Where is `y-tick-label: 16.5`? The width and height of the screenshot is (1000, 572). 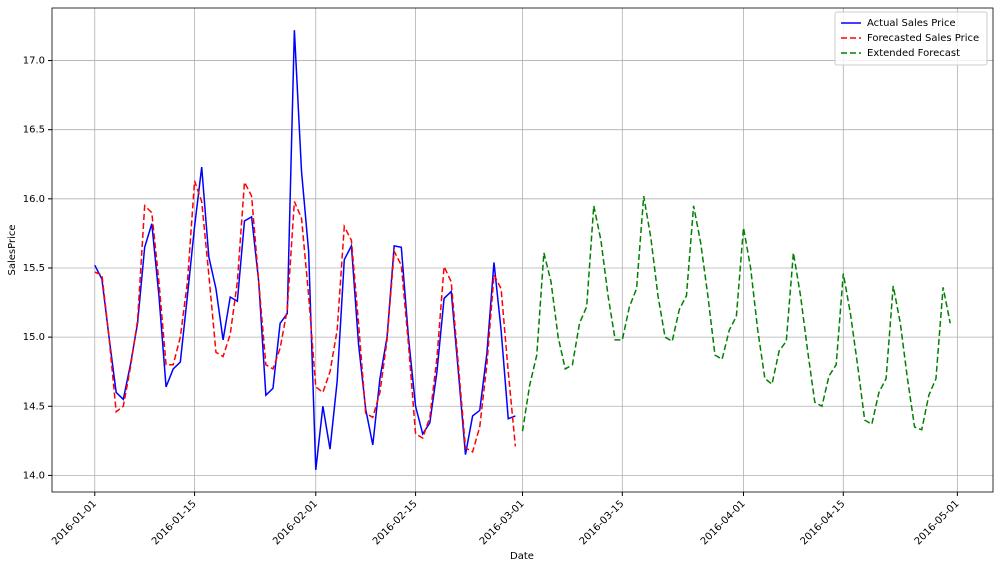 y-tick-label: 16.5 is located at coordinates (34, 130).